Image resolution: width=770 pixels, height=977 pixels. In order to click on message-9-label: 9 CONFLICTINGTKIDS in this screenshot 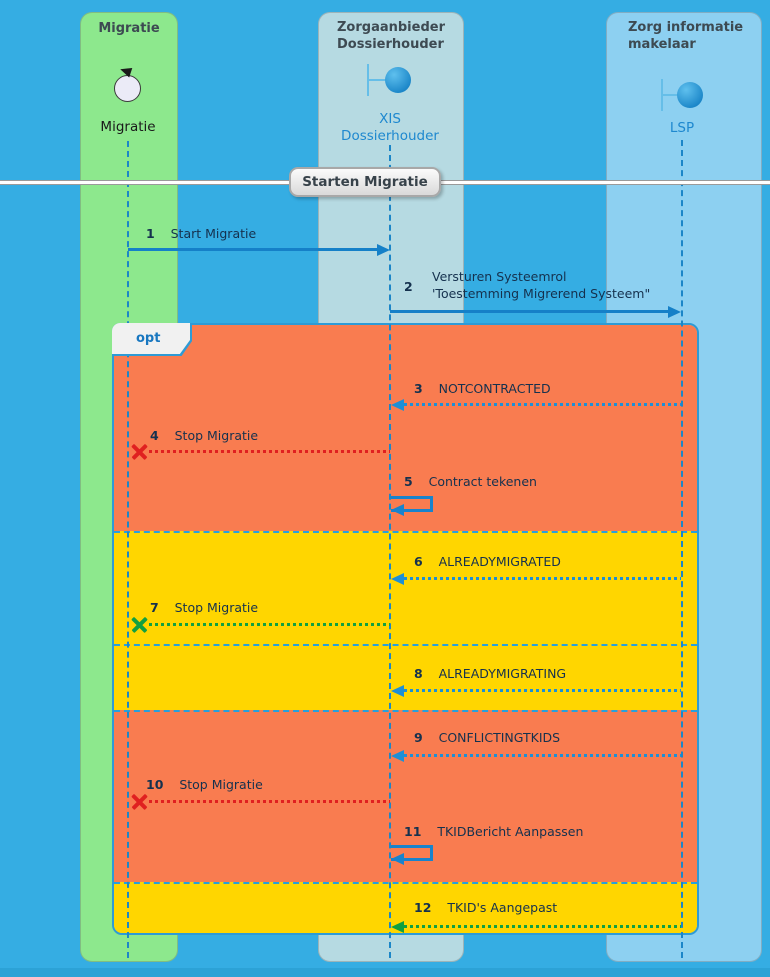, I will do `click(487, 737)`.